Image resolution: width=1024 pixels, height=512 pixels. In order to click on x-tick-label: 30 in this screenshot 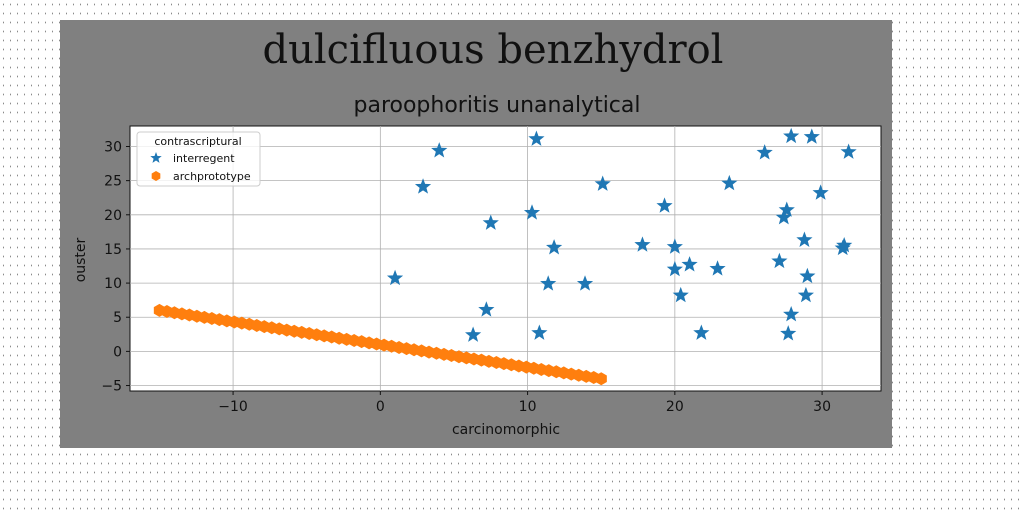, I will do `click(822, 407)`.